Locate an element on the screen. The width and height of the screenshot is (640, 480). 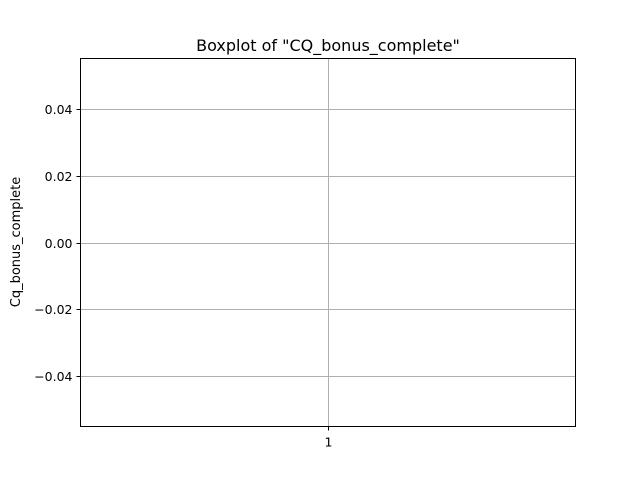
y-axis-label: Cq_bonus_complete is located at coordinates (16, 242).